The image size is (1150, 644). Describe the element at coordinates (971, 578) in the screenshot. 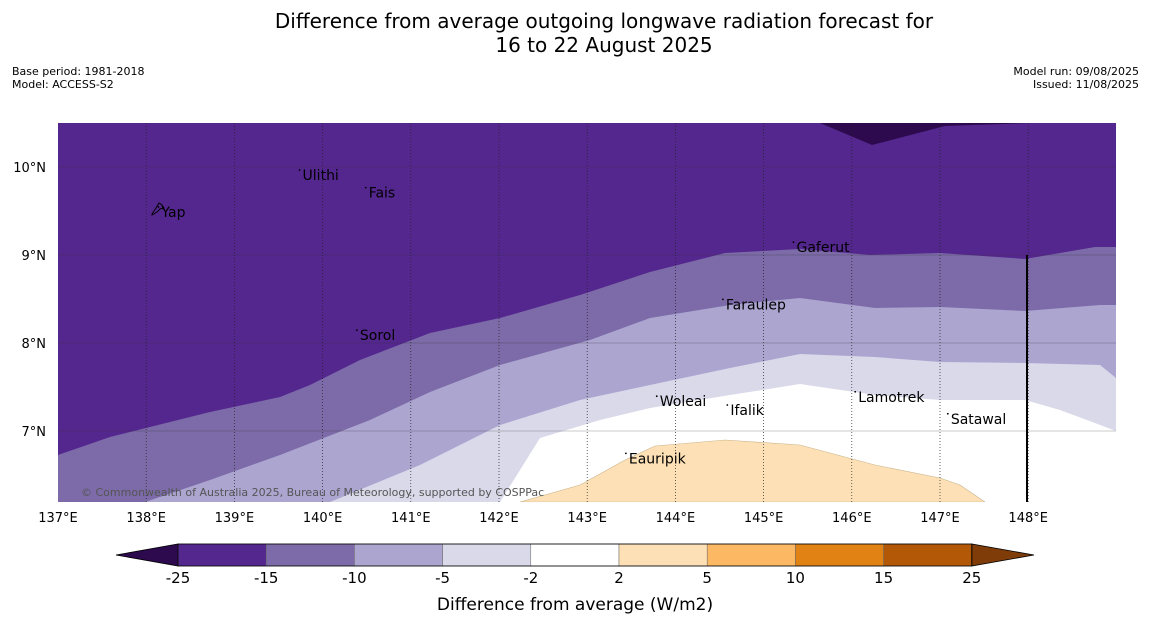

I see `colorbar-tick-label: 25` at that location.